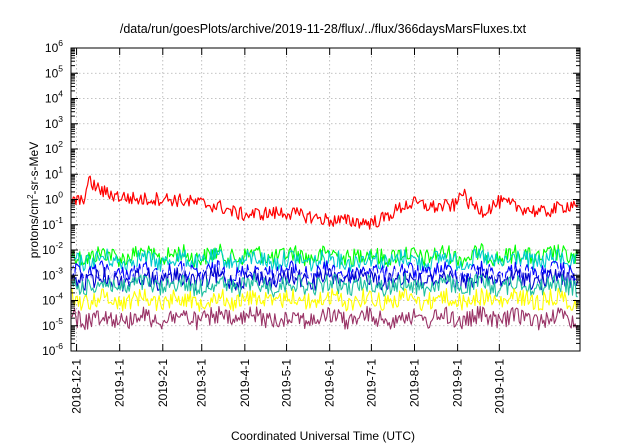 This screenshot has width=640, height=448. Describe the element at coordinates (415, 383) in the screenshot. I see `x-tick-label: 2019-8-1` at that location.